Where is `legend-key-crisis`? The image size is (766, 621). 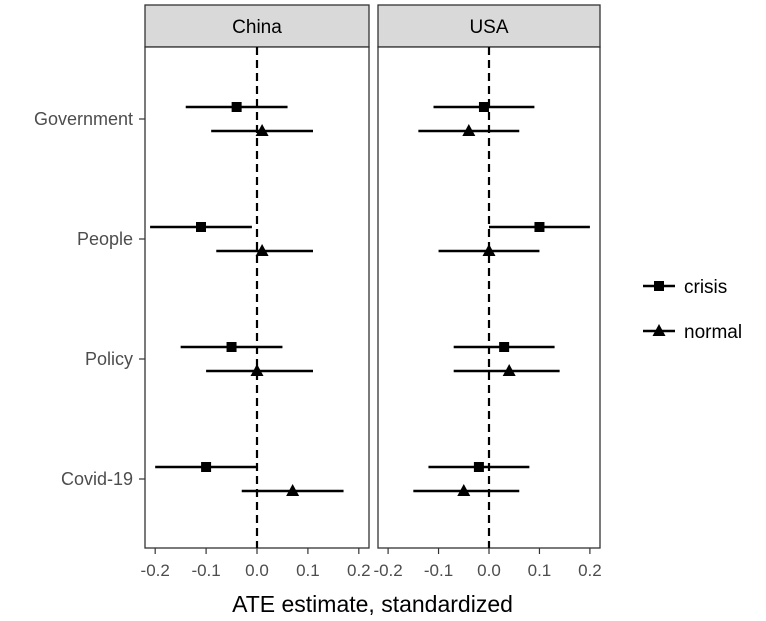
legend-key-crisis is located at coordinates (659, 286).